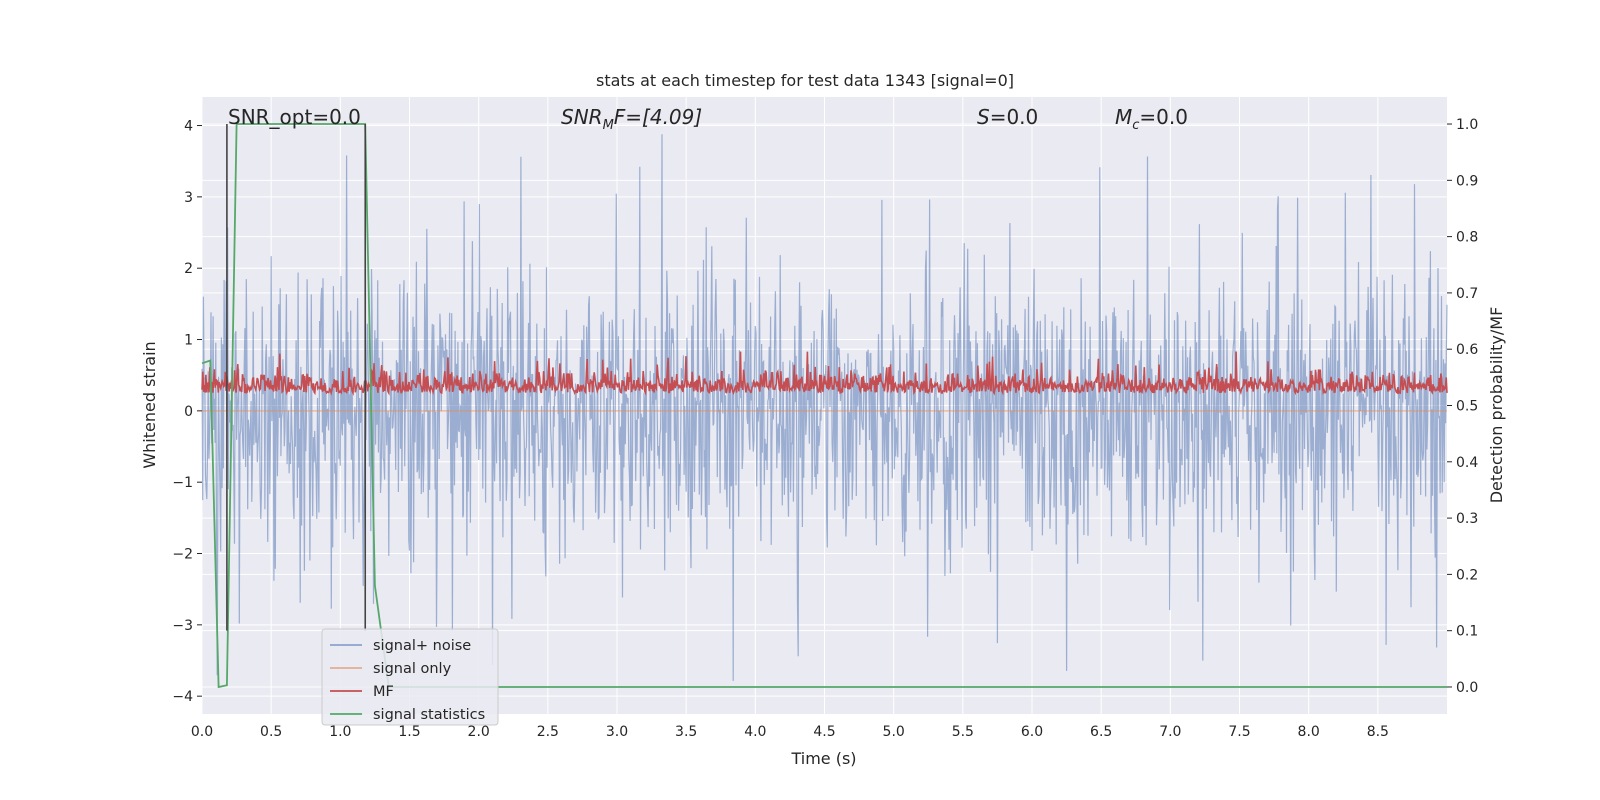  I want to click on annotations: SNR_opt=0.0 SNRMF=[4.09] S=0.0 Mc=0.0, so click(708, 119).